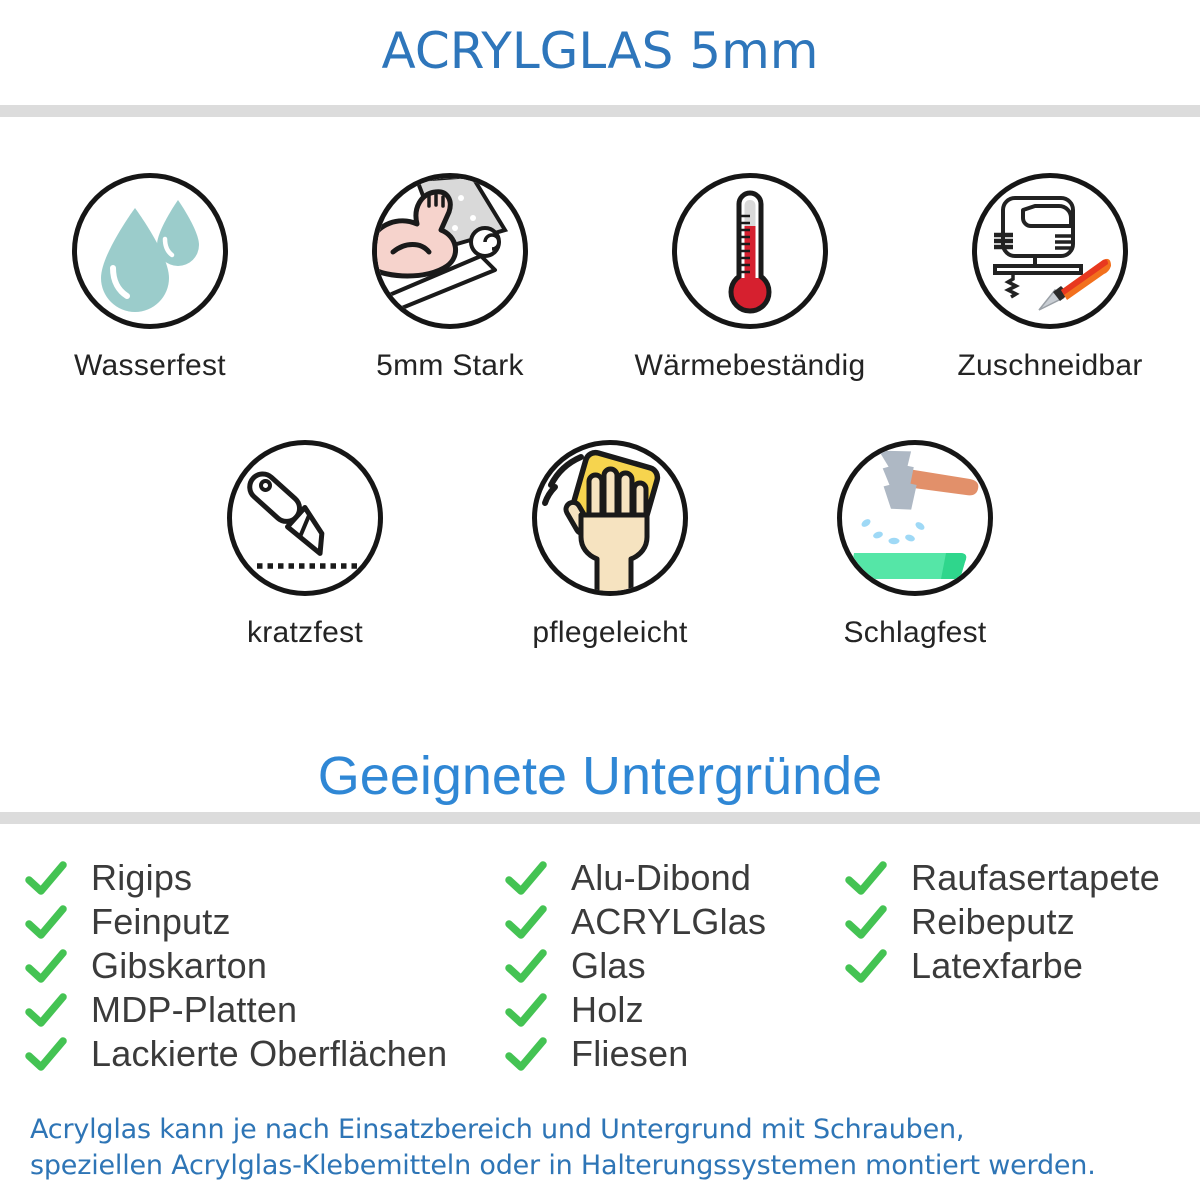 Image resolution: width=1200 pixels, height=1200 pixels. What do you see at coordinates (669, 921) in the screenshot?
I see `substrate-label: ACRYLGlas` at bounding box center [669, 921].